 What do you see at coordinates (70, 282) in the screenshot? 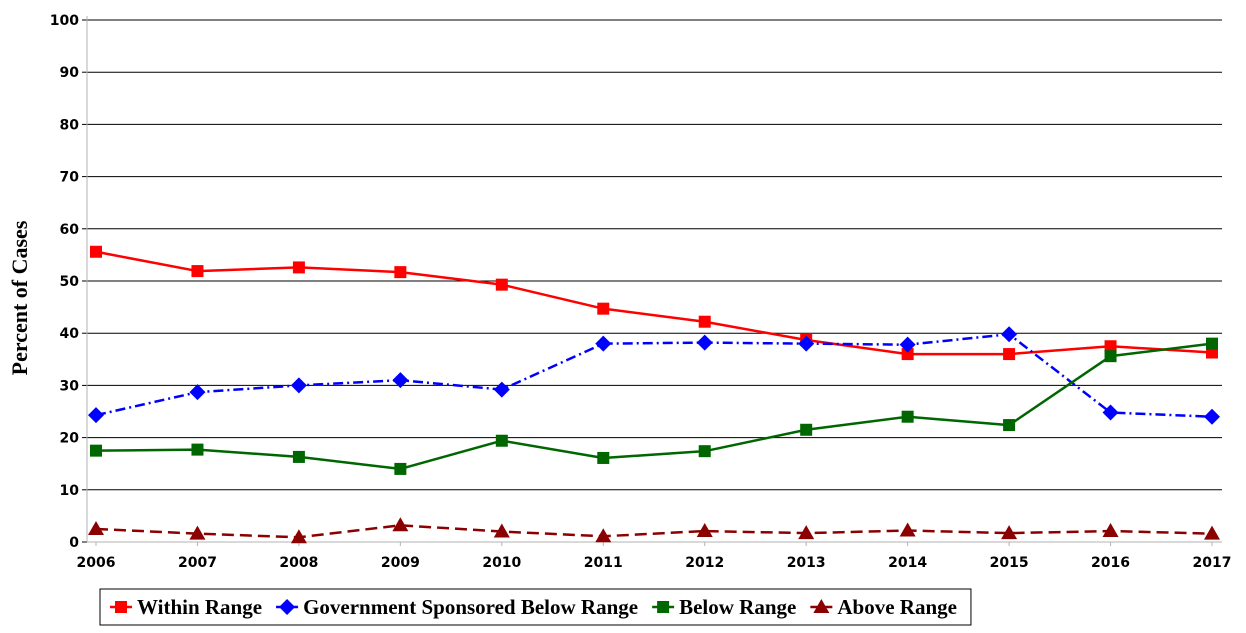
I see `y-tick-label: 50` at bounding box center [70, 282].